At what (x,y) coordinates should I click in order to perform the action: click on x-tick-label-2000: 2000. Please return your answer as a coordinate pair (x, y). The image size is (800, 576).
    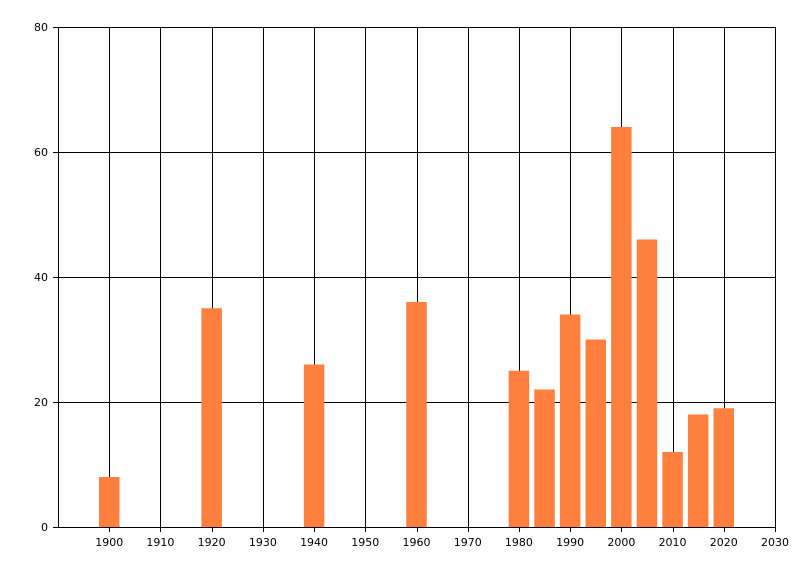
    Looking at the image, I should click on (621, 542).